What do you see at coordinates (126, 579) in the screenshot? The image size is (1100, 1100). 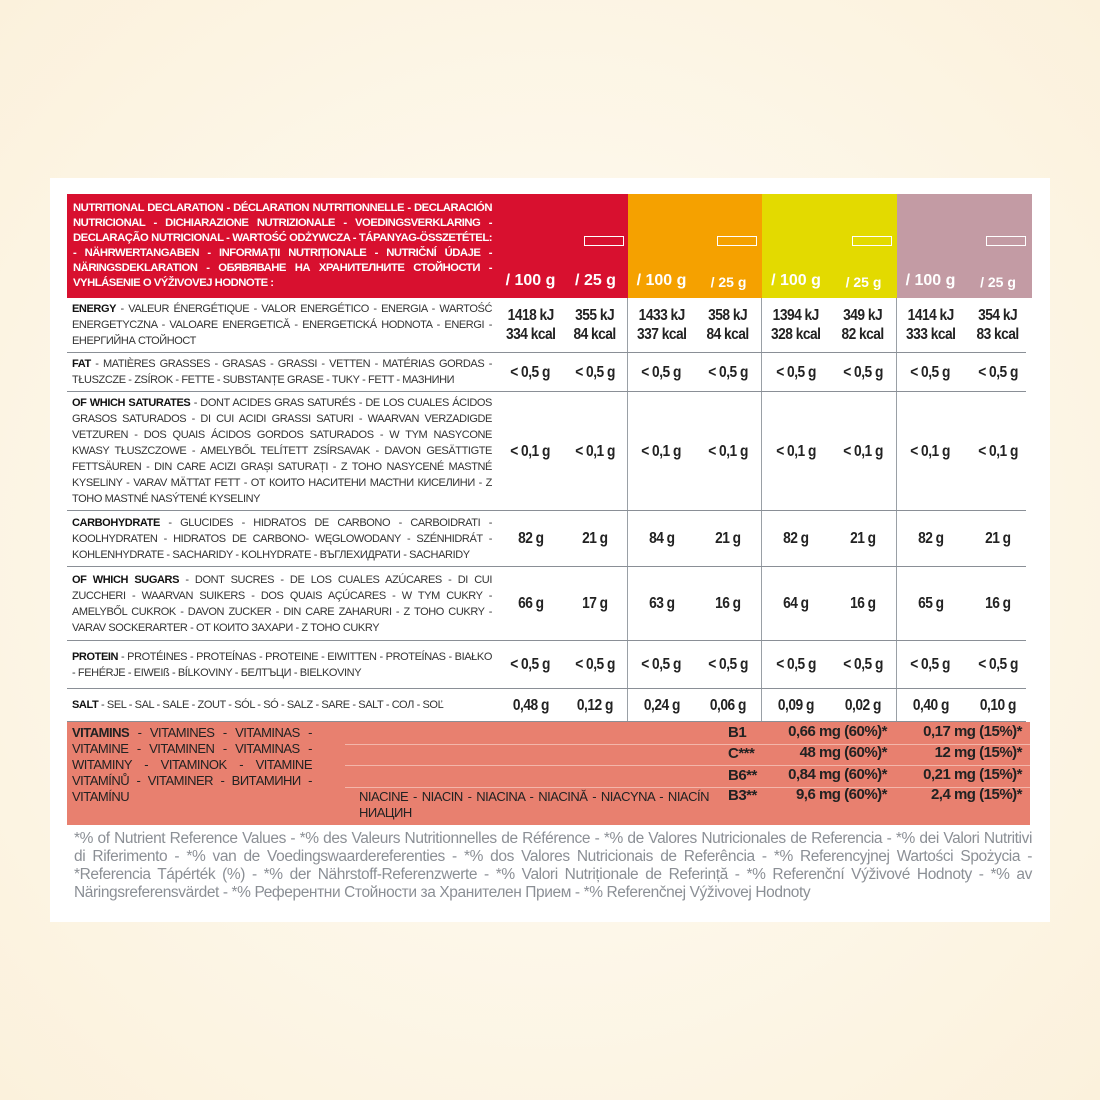 I see `nutrient-name: OF WHICH SUGARS` at bounding box center [126, 579].